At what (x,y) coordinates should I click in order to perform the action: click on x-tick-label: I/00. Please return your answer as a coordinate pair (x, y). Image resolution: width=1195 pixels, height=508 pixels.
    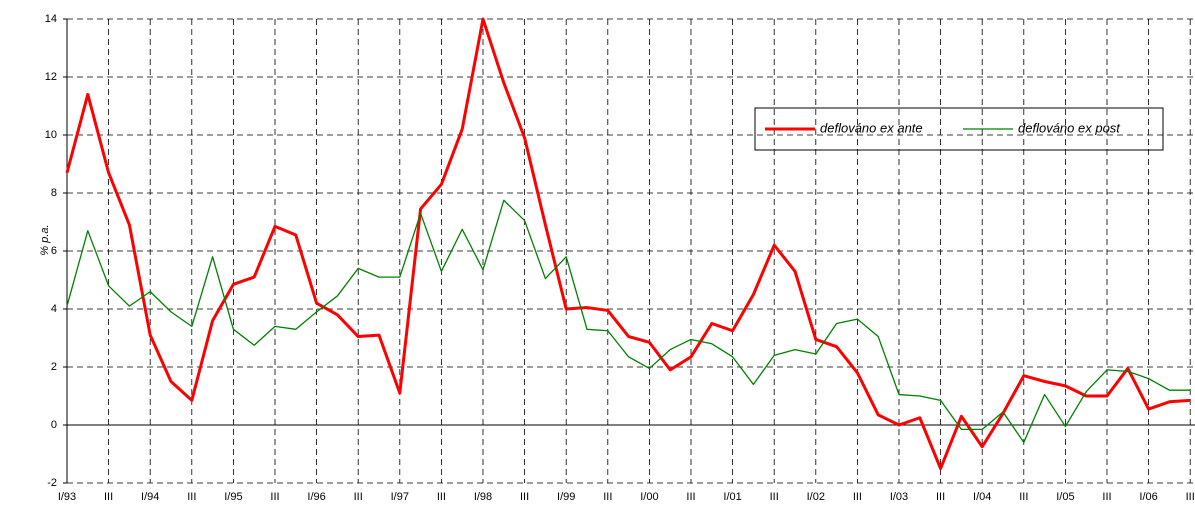
    Looking at the image, I should click on (649, 497).